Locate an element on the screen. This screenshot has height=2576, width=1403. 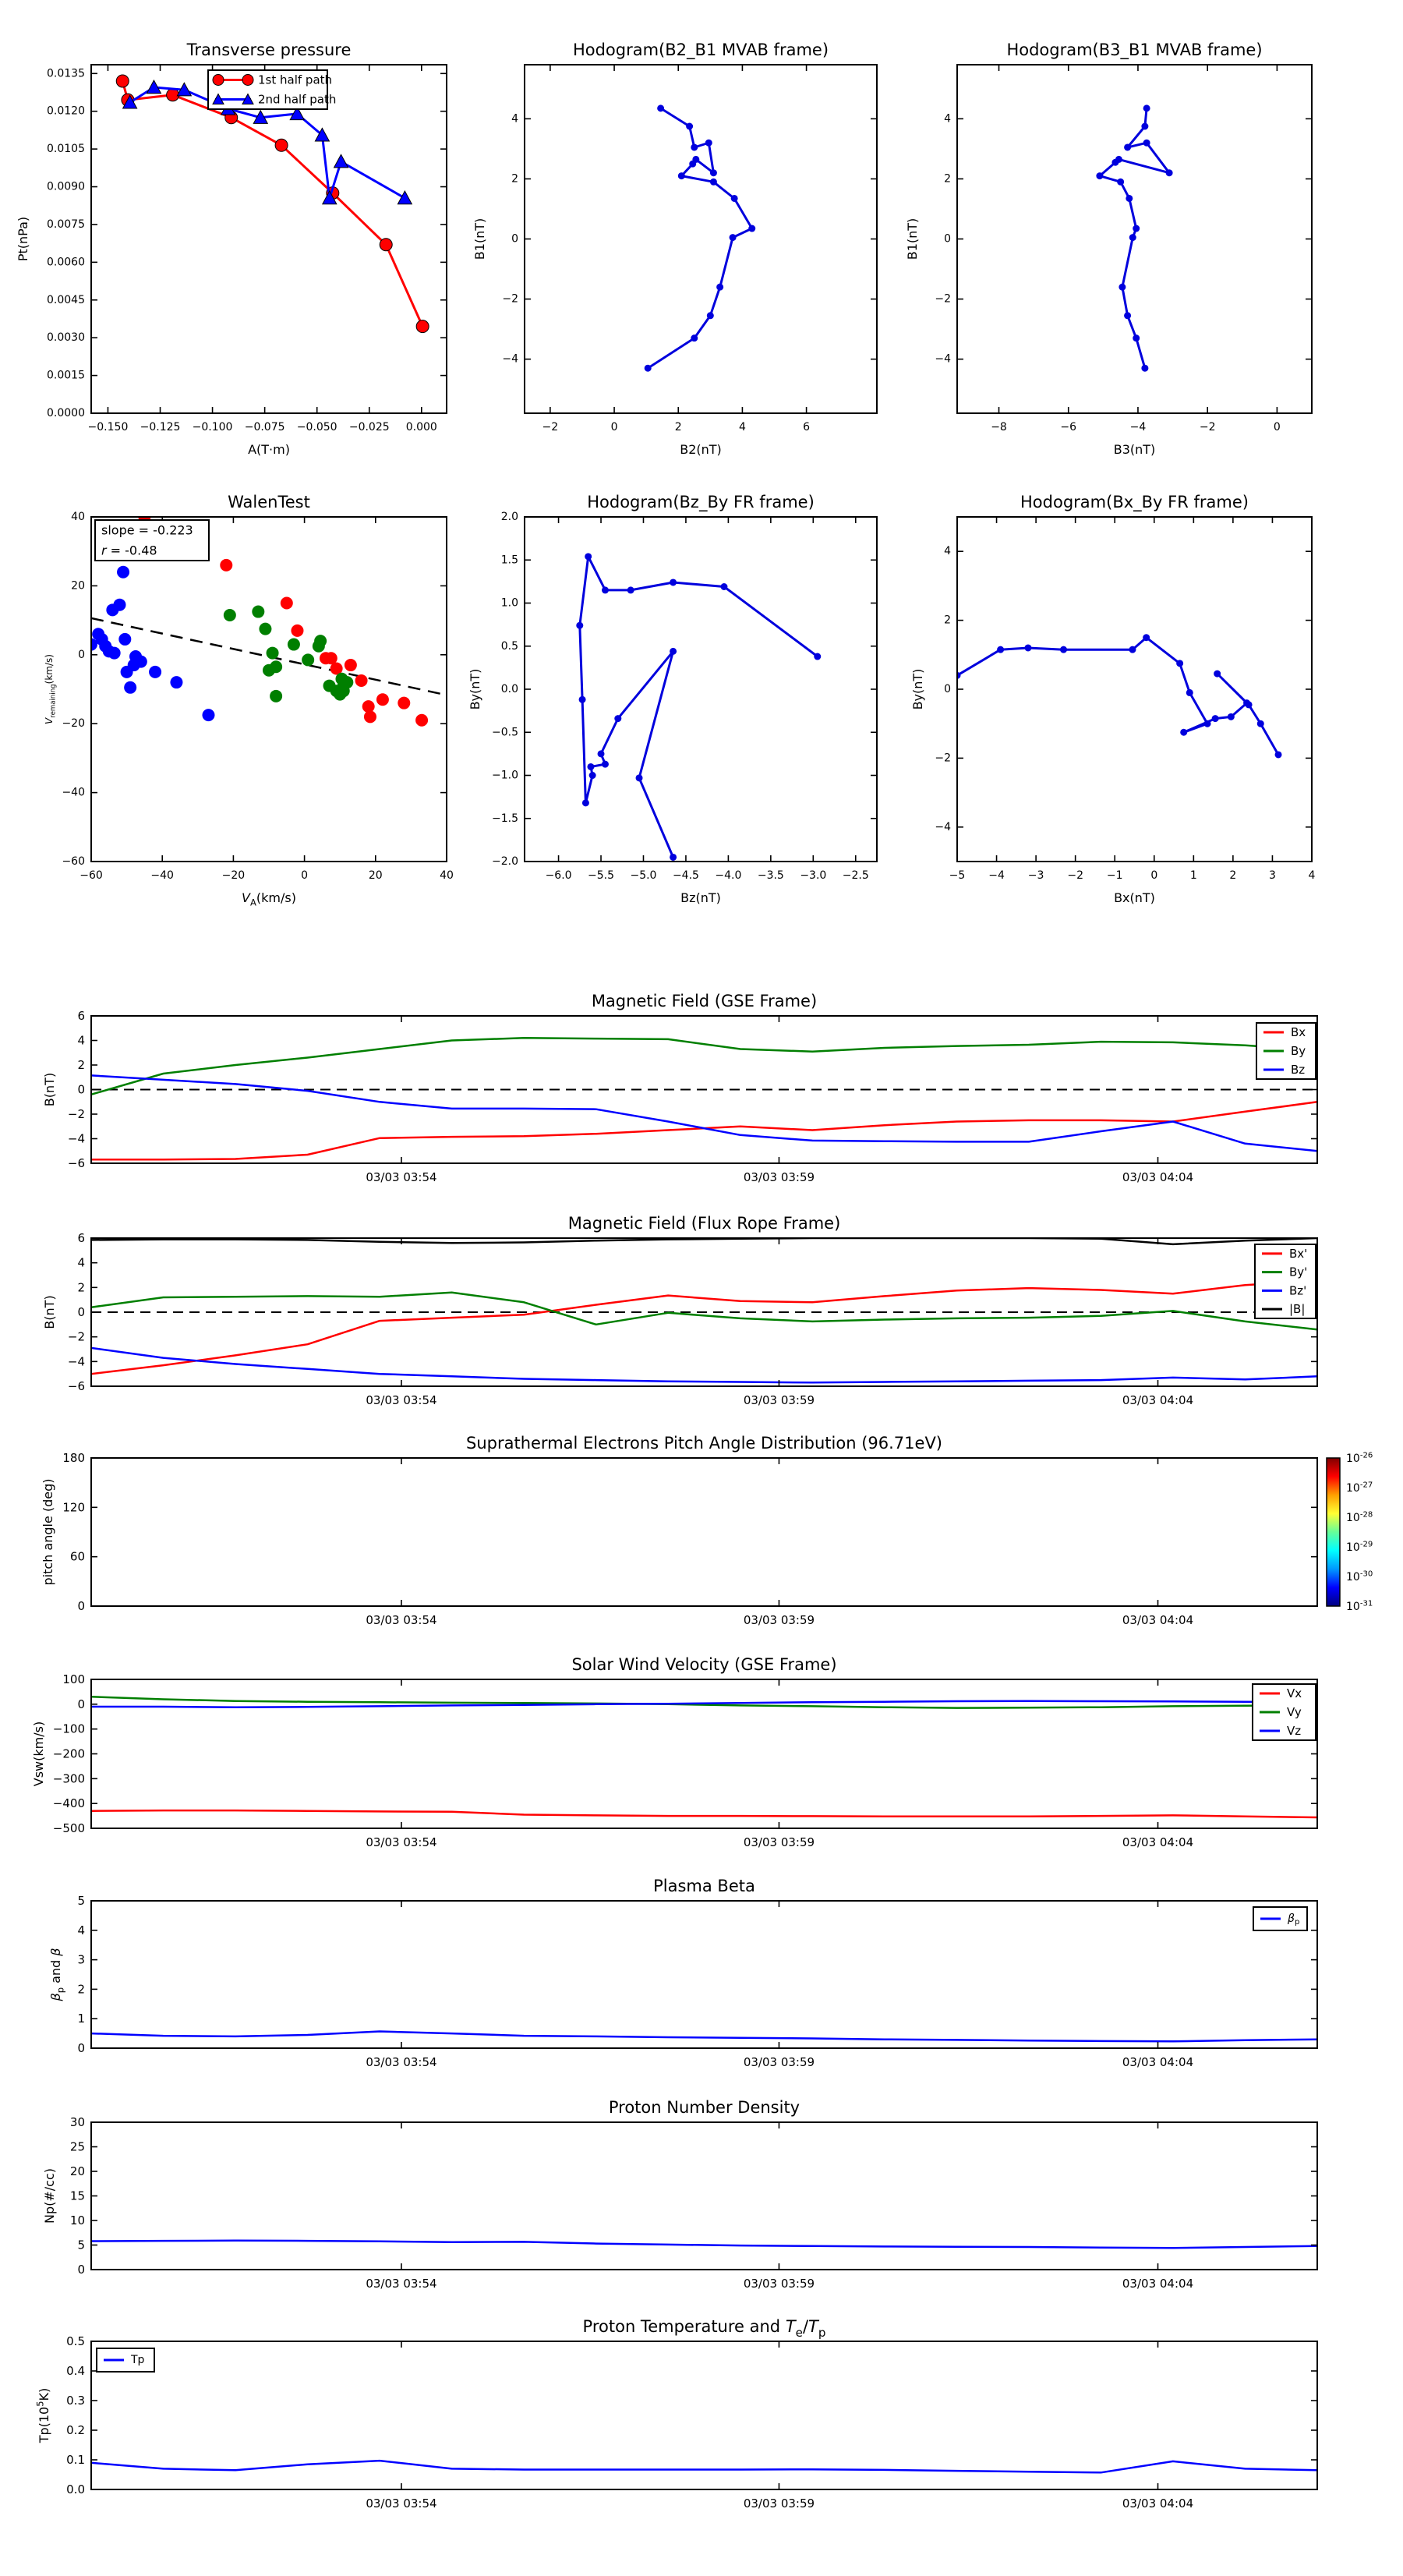
markers-1st half path is located at coordinates (272, 204).